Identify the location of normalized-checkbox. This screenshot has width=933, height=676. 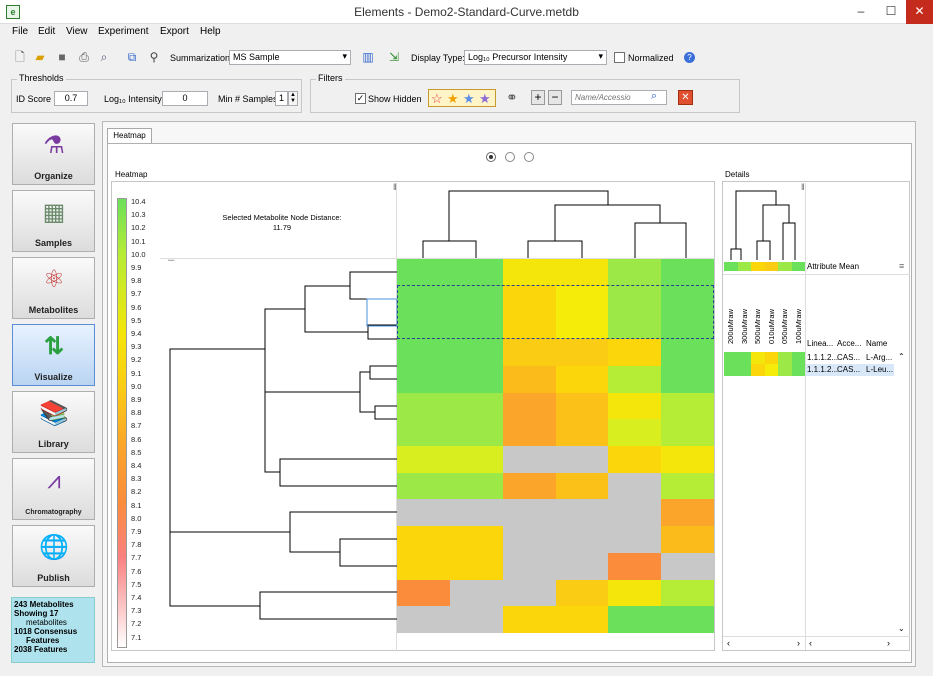
(619, 57).